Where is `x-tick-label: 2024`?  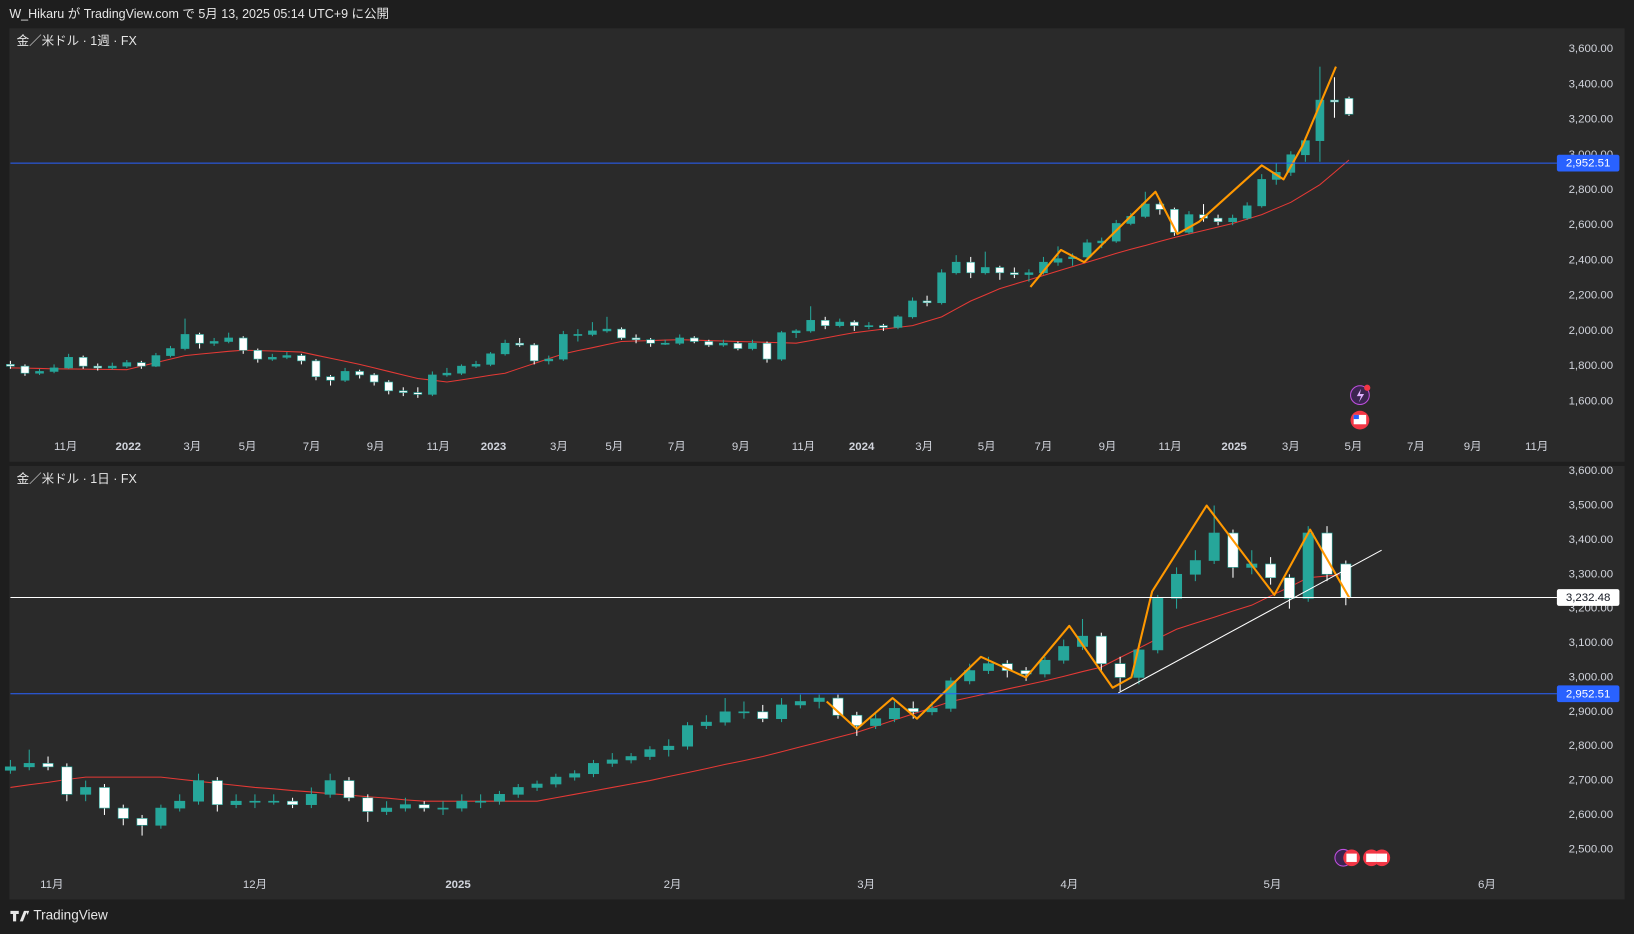 x-tick-label: 2024 is located at coordinates (862, 447).